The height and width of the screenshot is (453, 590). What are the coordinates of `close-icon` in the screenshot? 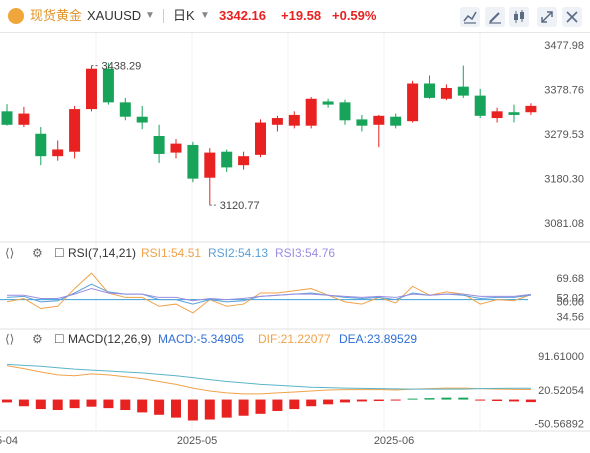 It's located at (572, 17).